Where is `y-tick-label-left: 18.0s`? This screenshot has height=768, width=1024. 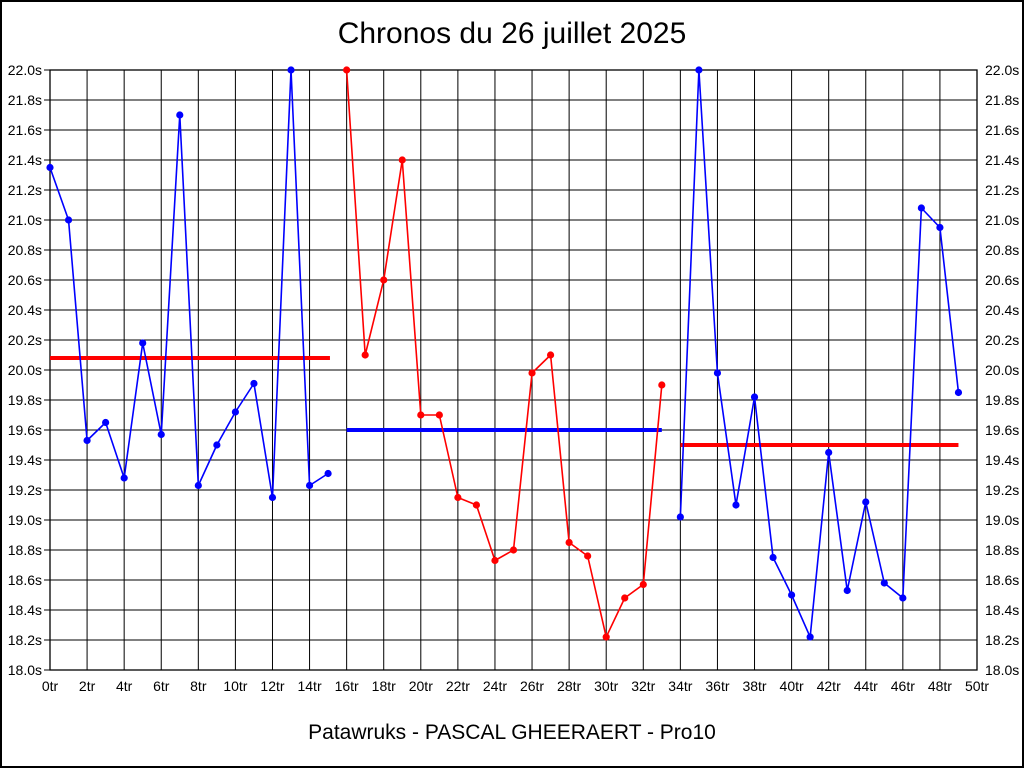
y-tick-label-left: 18.0s is located at coordinates (25, 670).